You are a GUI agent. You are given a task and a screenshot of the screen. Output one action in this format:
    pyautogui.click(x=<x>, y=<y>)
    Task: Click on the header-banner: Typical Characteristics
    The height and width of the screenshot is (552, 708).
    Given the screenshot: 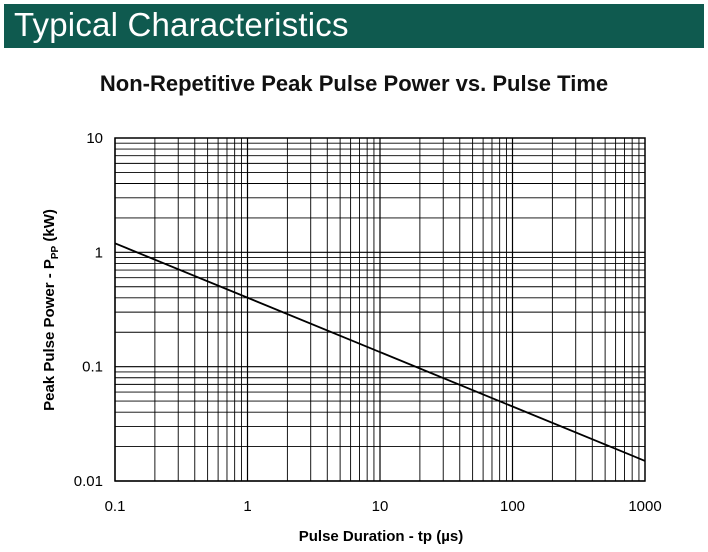 What is the action you would take?
    pyautogui.click(x=354, y=26)
    